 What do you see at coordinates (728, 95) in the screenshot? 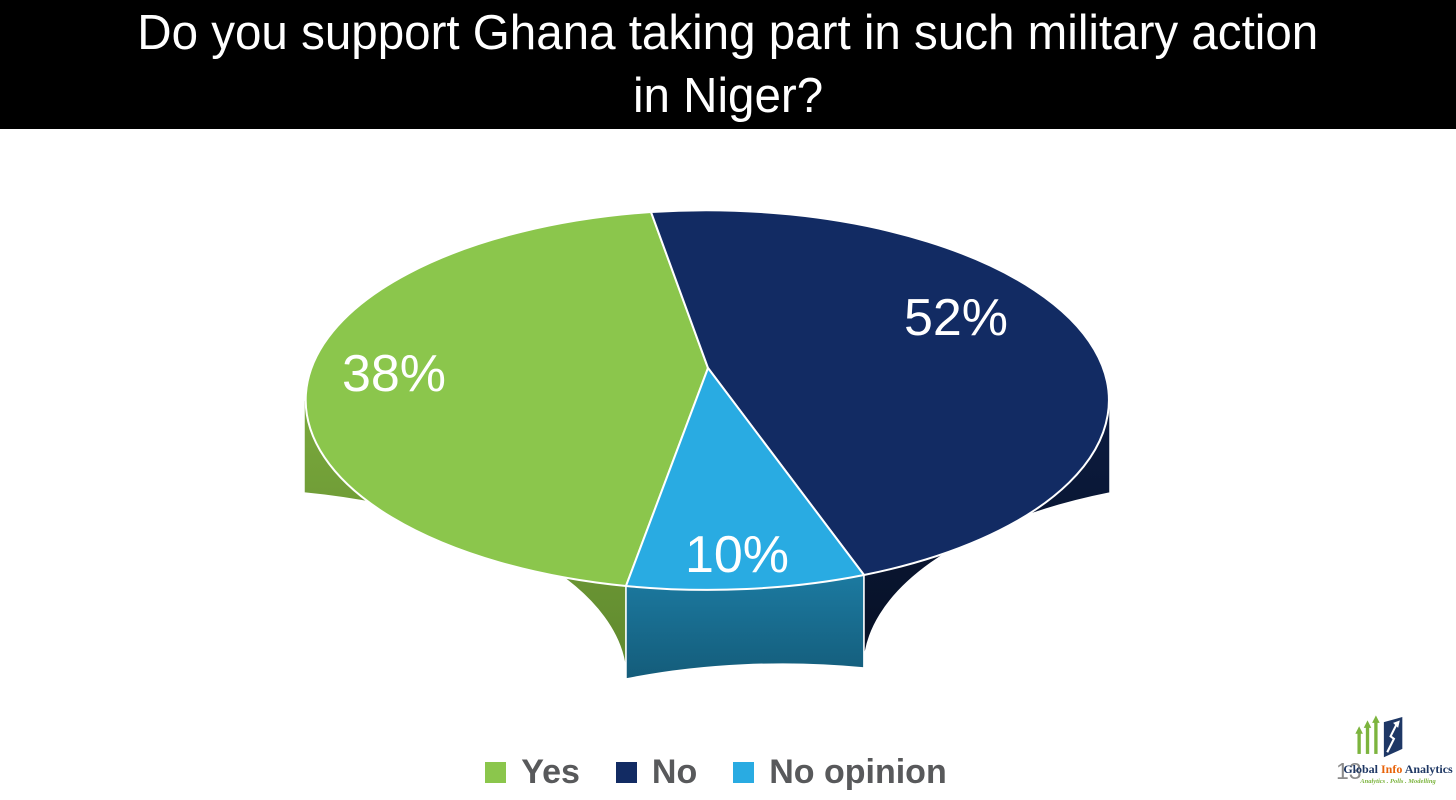
I see `slide-title-line2: in Niger?` at bounding box center [728, 95].